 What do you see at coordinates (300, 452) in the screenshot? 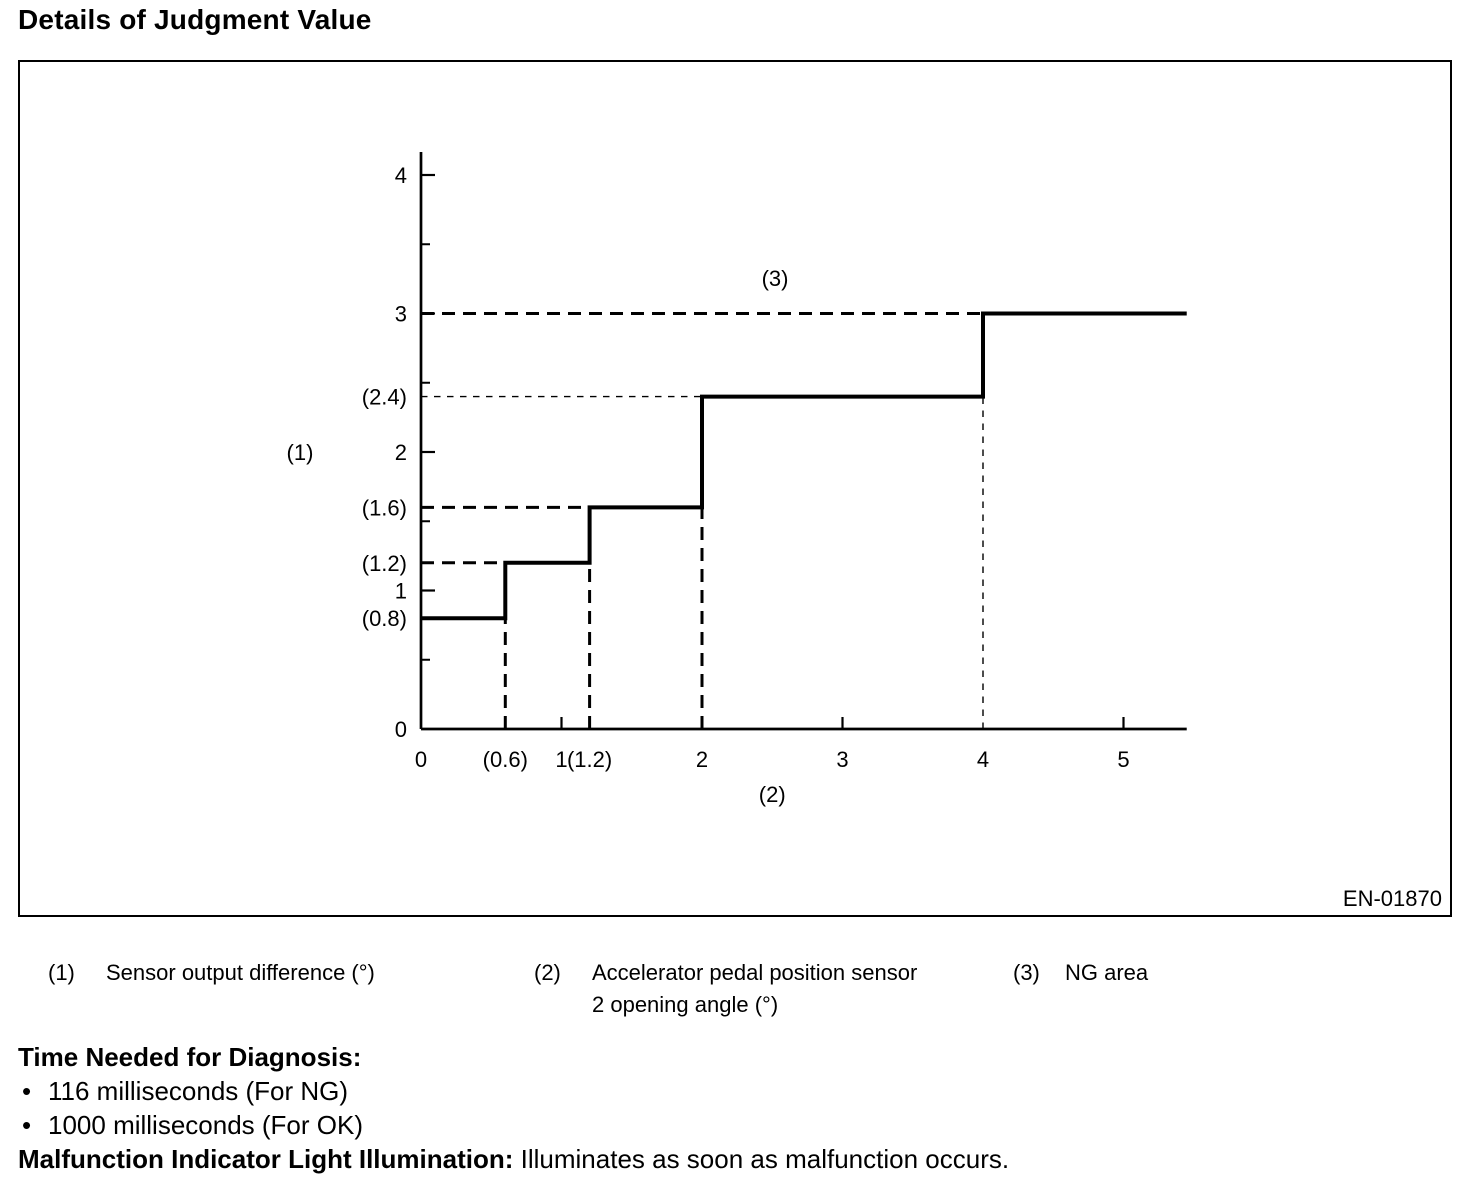
I see `y-axis-label: (1)` at bounding box center [300, 452].